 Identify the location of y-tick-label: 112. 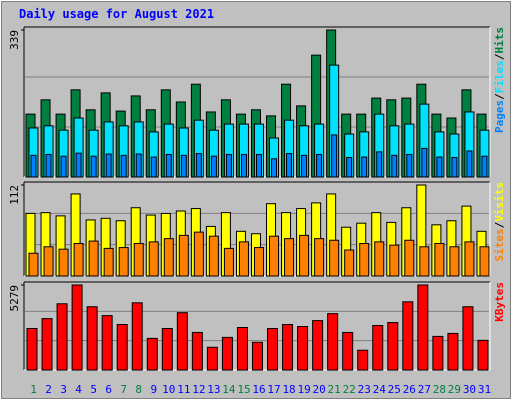
(14, 195).